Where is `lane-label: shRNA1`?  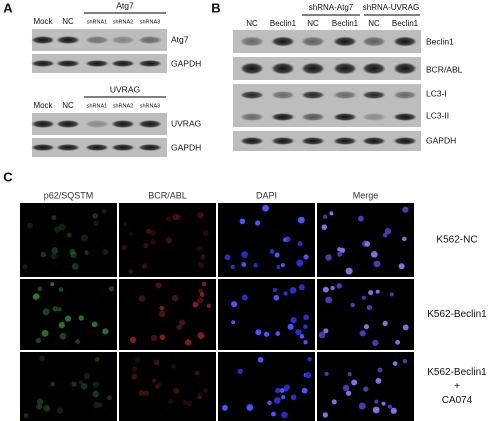 lane-label: shRNA1 is located at coordinates (97, 22).